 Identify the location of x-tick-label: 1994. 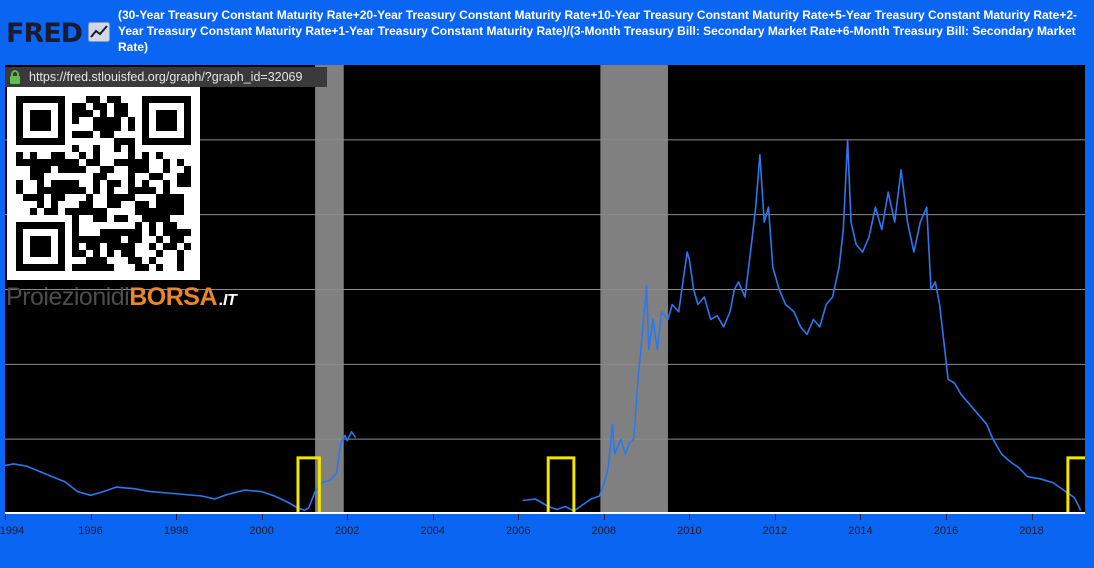
(12, 531).